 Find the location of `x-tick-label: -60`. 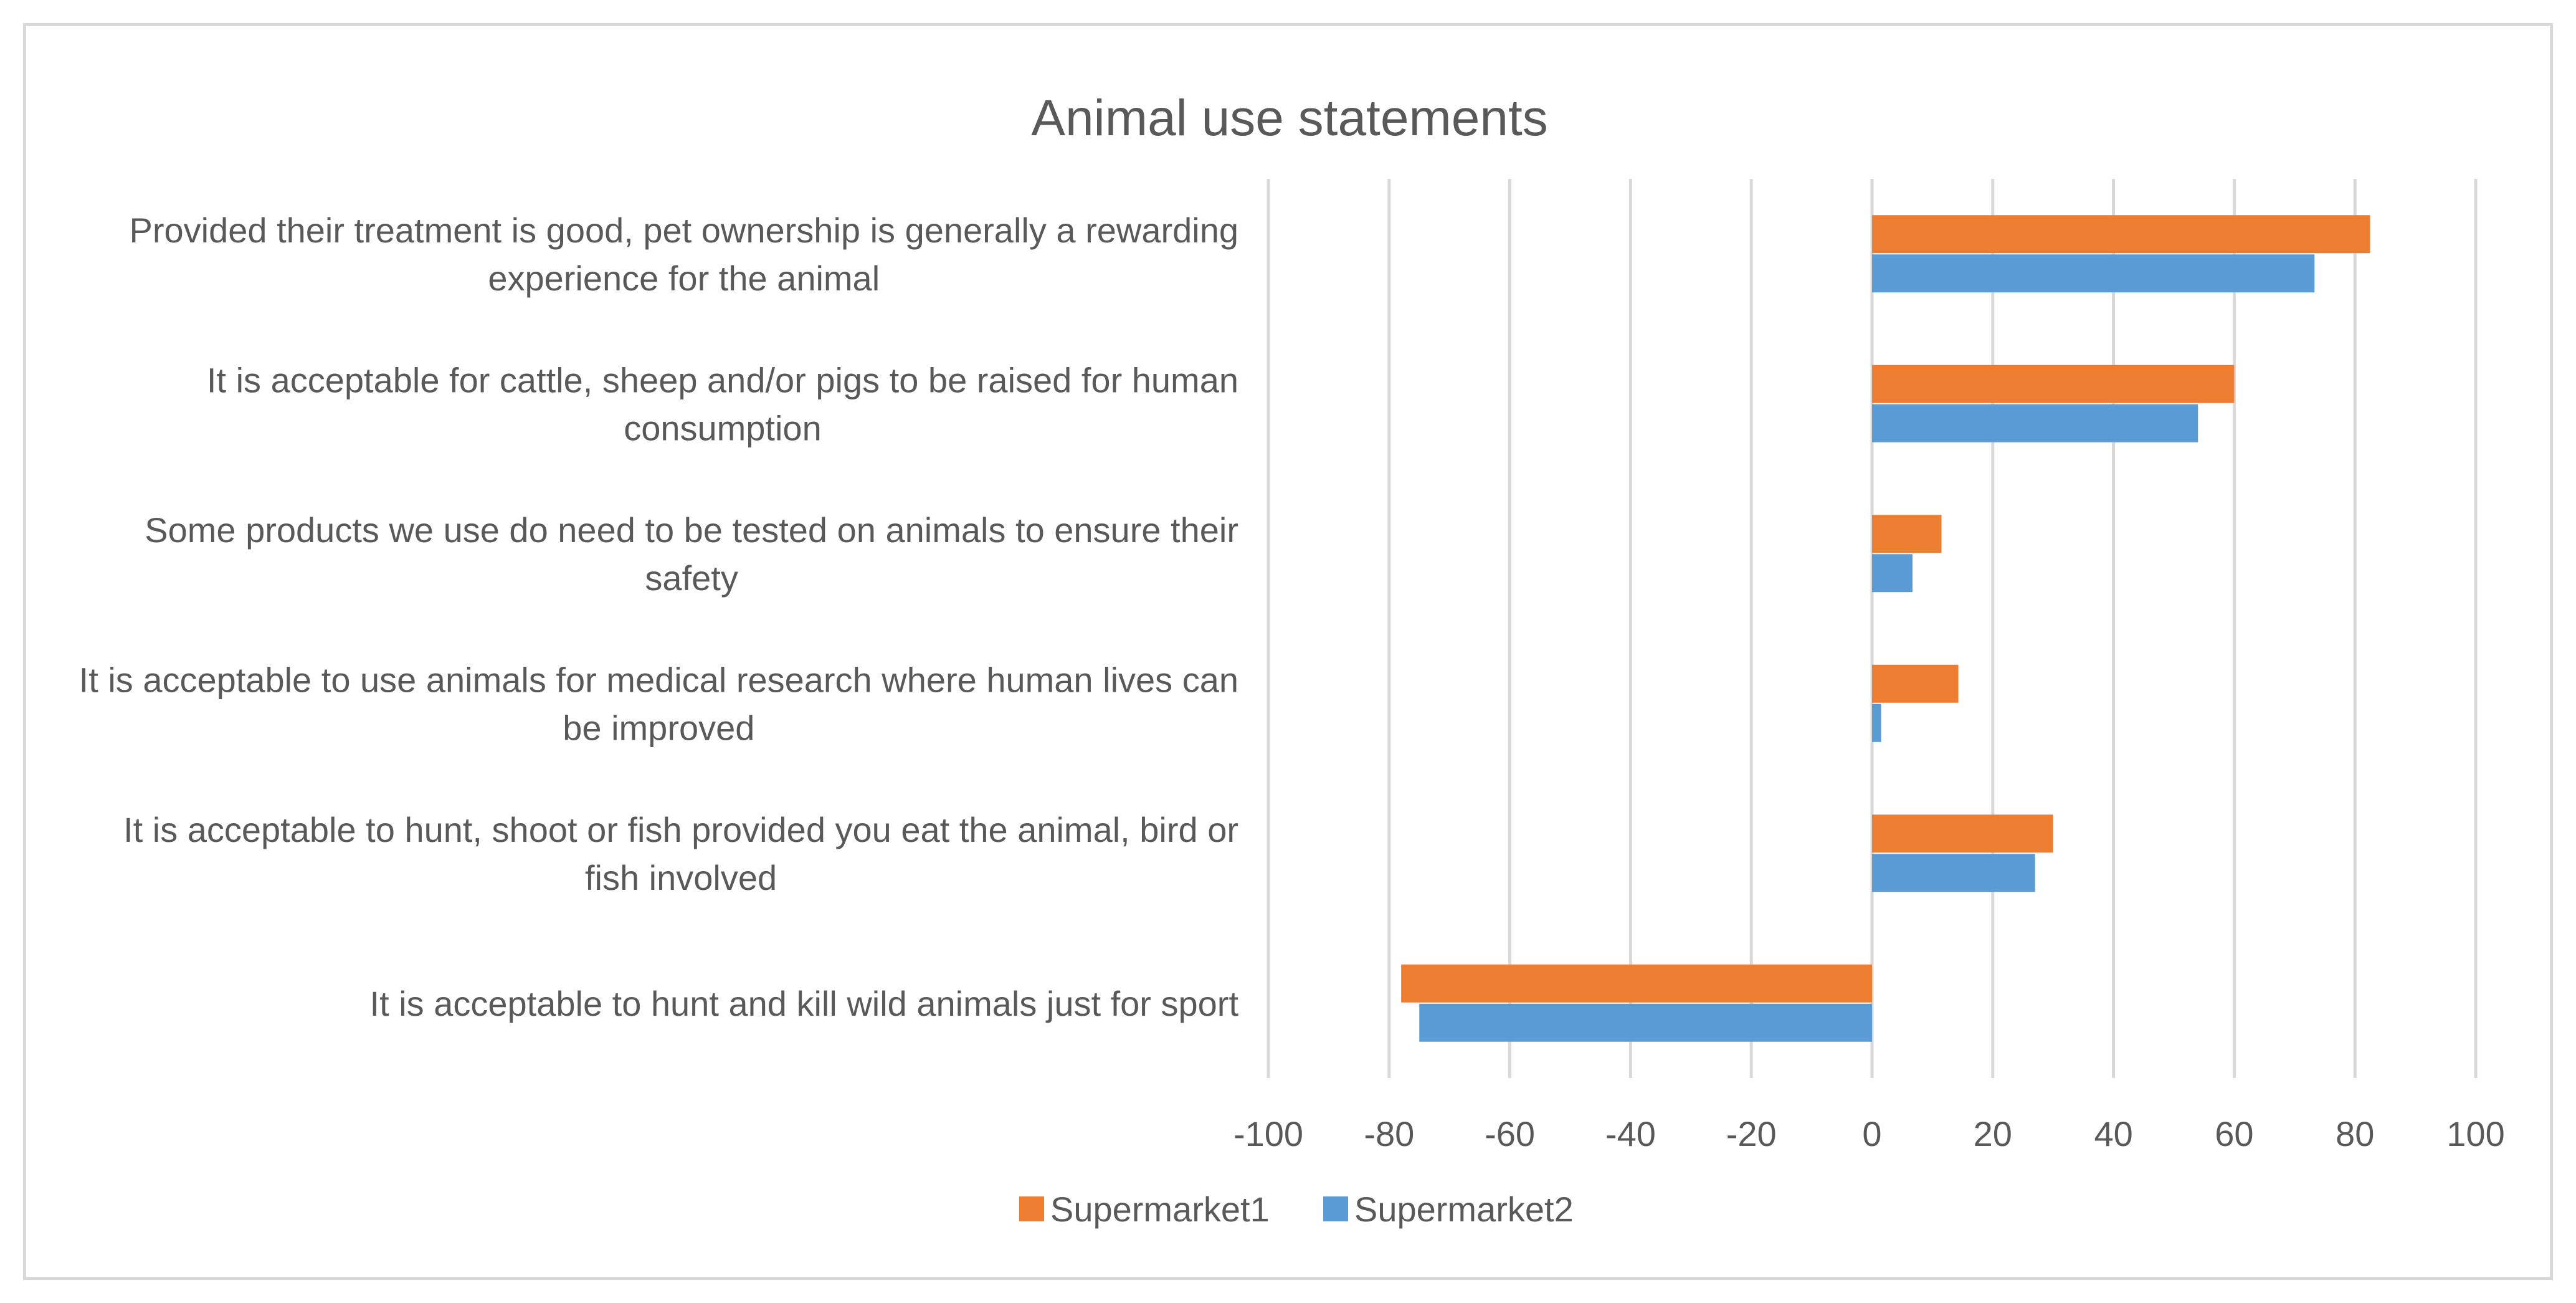

x-tick-label: -60 is located at coordinates (1510, 1133).